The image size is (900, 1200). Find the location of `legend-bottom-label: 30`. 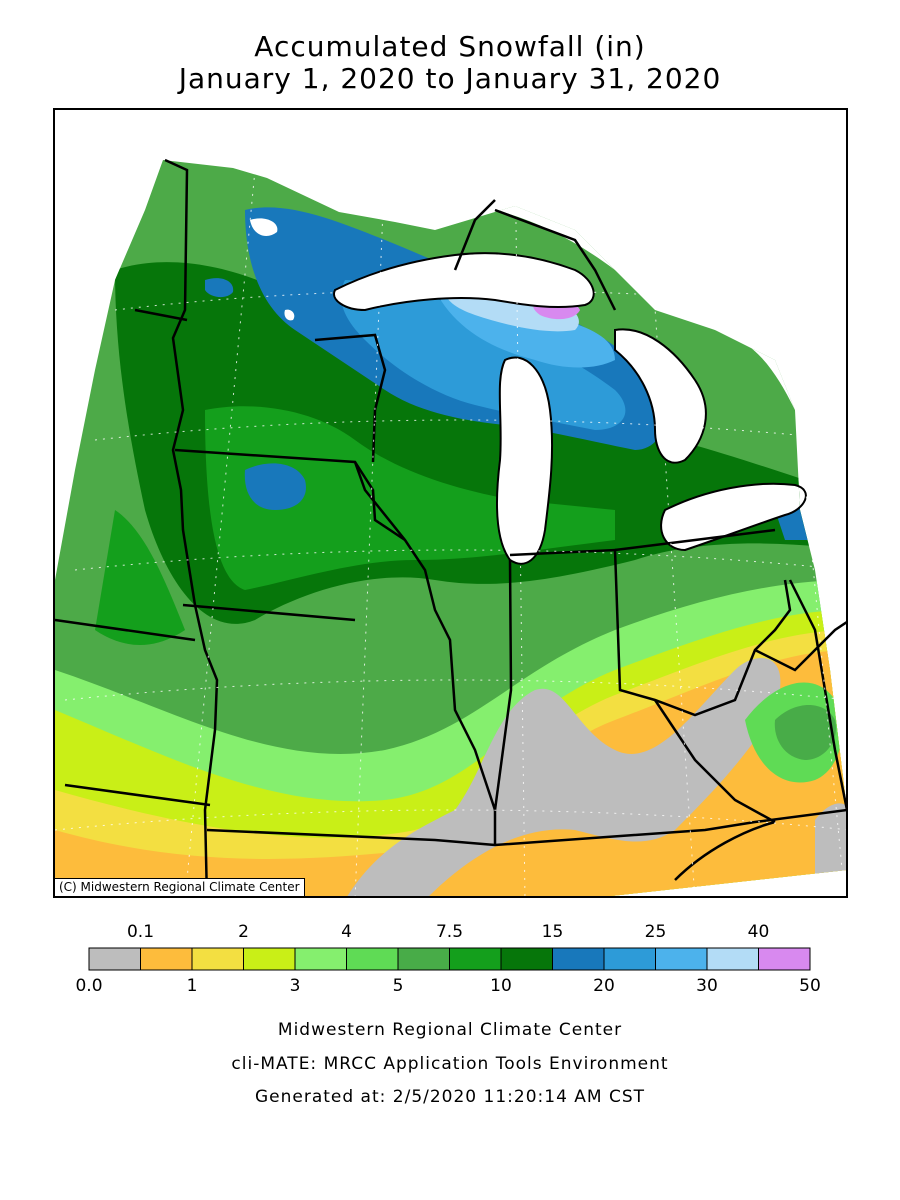

legend-bottom-label: 30 is located at coordinates (707, 986).